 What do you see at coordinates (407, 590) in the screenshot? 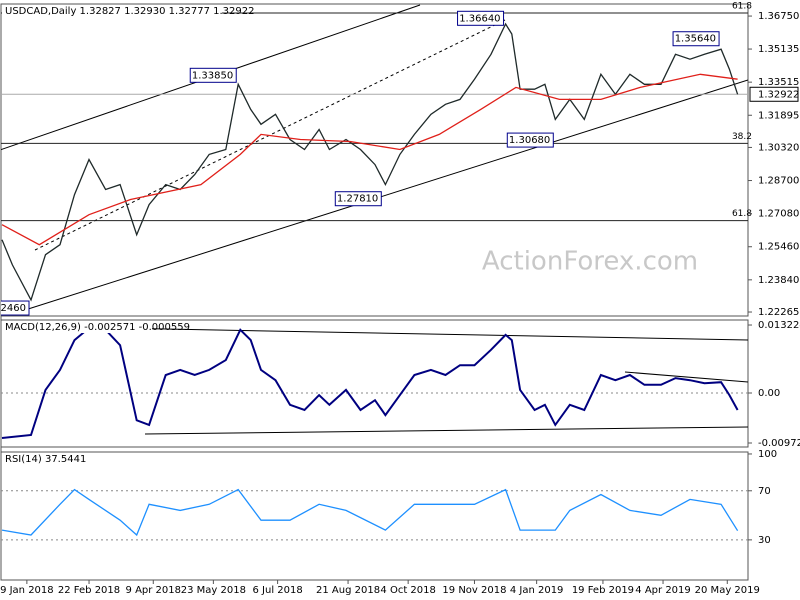
I see `x-tick-label: 4 Oct 2018` at bounding box center [407, 590].